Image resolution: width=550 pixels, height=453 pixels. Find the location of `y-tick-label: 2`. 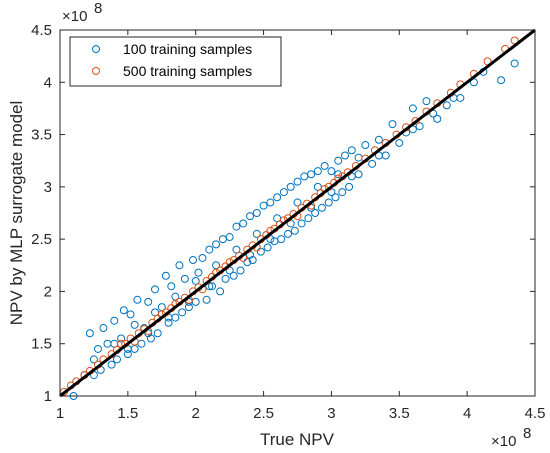

y-tick-label: 2 is located at coordinates (48, 291).